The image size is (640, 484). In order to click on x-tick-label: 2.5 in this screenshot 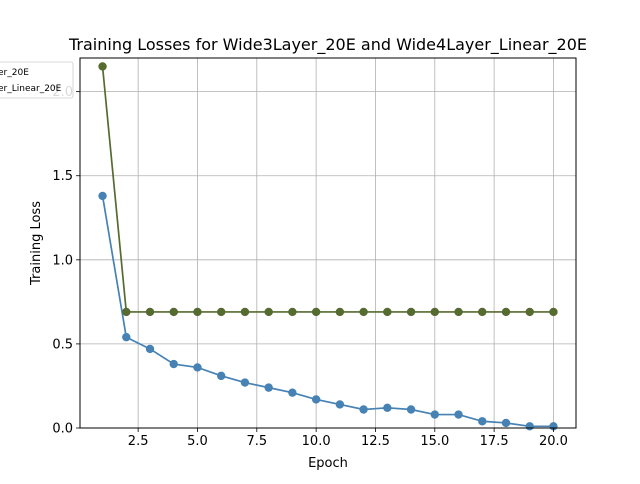, I will do `click(138, 441)`.